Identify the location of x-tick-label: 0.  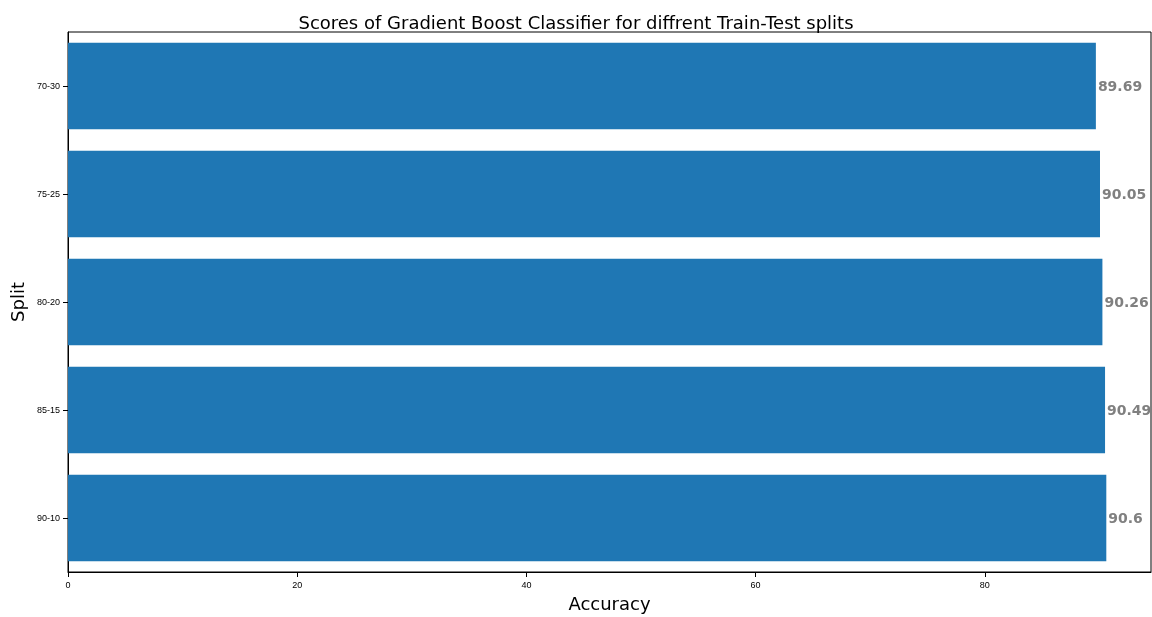
(68, 584).